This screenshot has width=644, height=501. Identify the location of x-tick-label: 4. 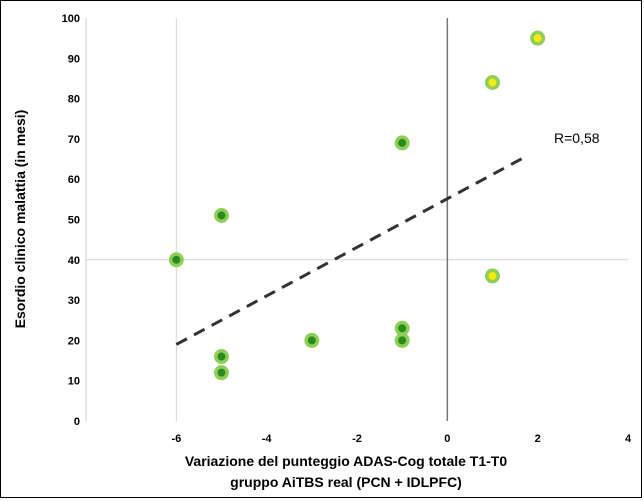
(628, 439).